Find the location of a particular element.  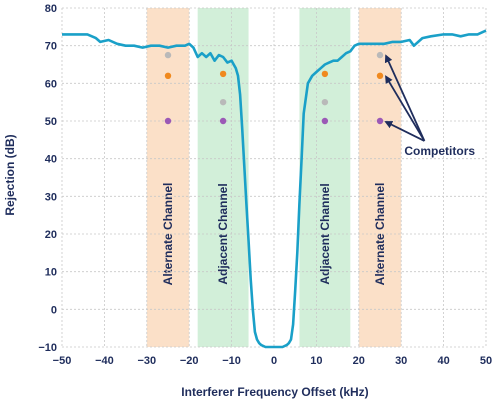

y-tick-label: −10 is located at coordinates (47, 348).